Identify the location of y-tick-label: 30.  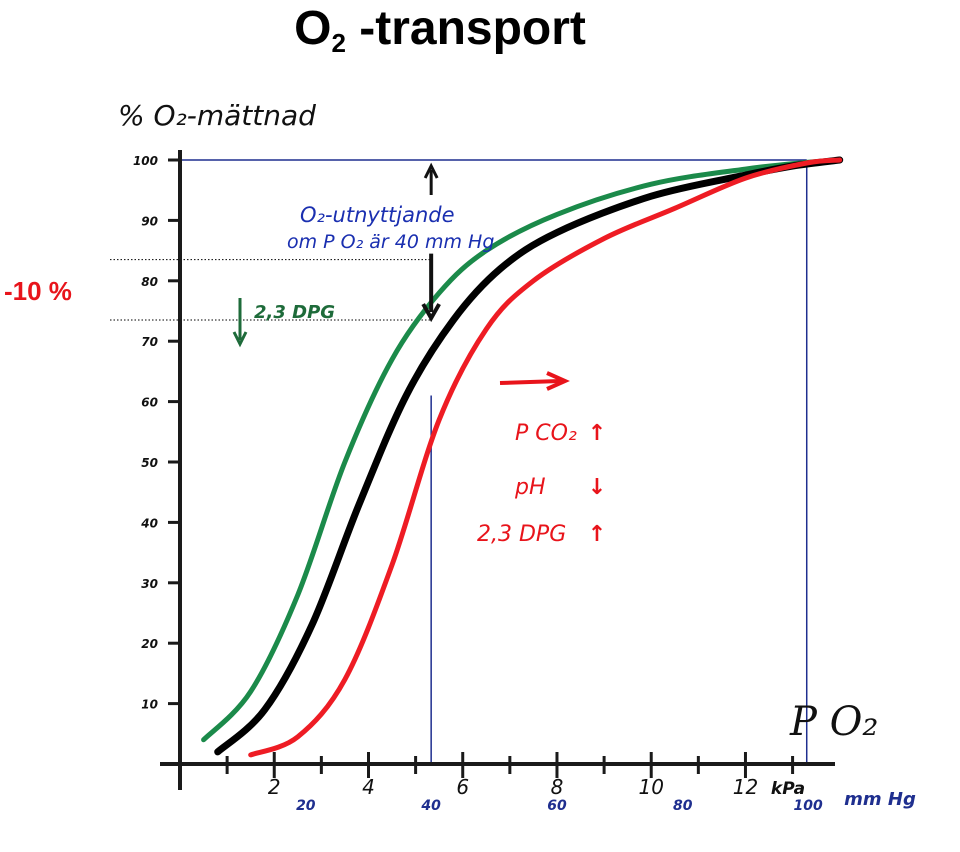
(149, 584).